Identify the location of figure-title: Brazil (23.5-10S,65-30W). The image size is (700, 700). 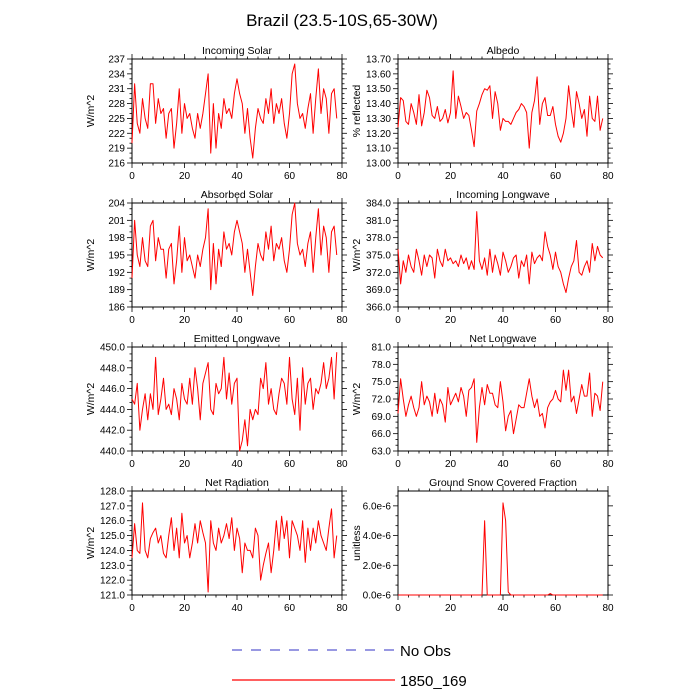
(342, 20).